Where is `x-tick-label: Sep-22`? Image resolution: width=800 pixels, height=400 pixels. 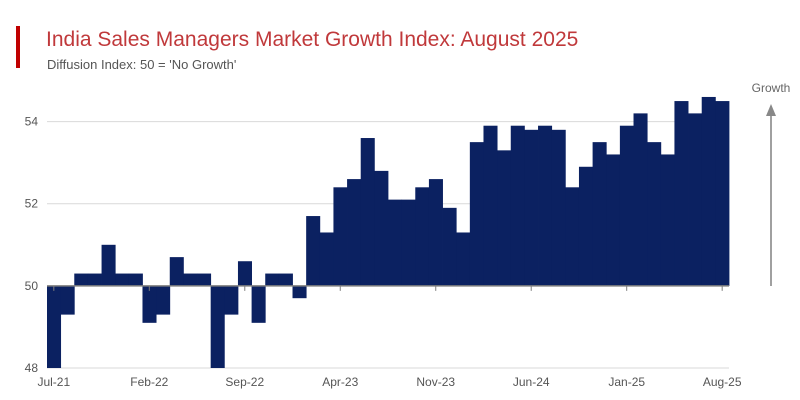 x-tick-label: Sep-22 is located at coordinates (244, 382).